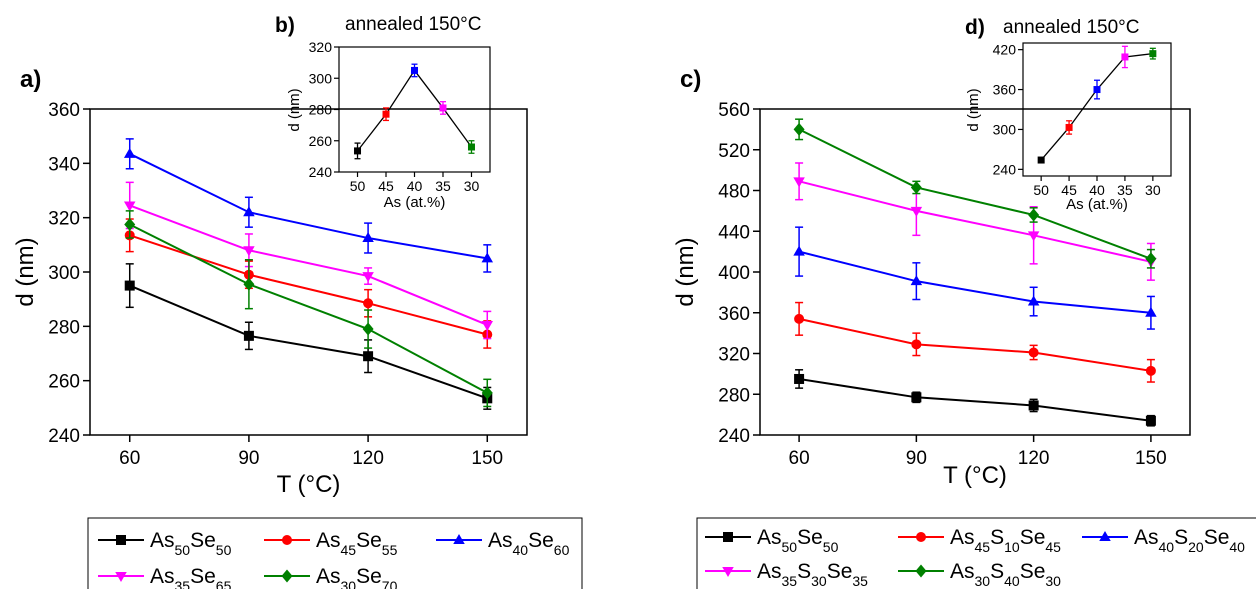 The image size is (1256, 589). What do you see at coordinates (734, 232) in the screenshot?
I see `y-tick-label: 440` at bounding box center [734, 232].